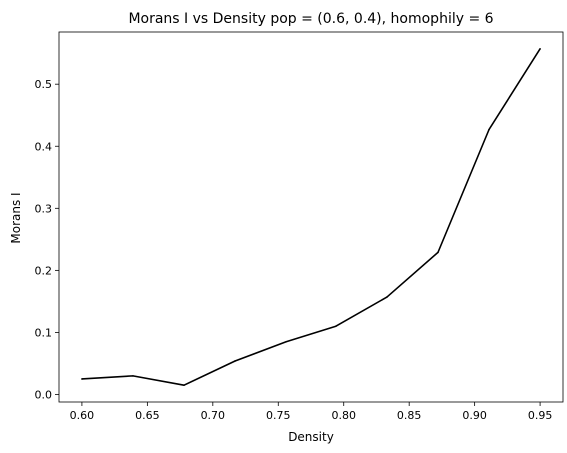  I want to click on y-axis-label: Morans I, so click(16, 217).